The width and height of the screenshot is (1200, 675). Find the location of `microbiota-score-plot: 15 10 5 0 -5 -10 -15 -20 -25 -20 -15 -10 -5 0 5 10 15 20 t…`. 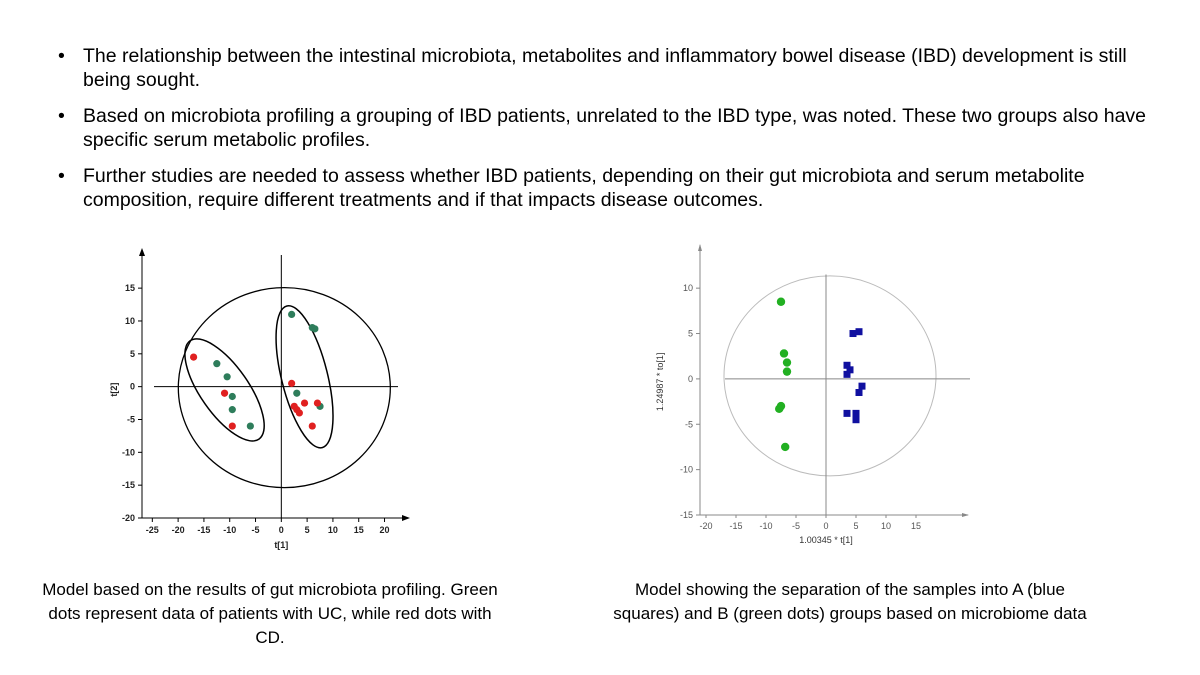

microbiota-score-plot: 15 10 5 0 -5 -10 -15 -20 -25 -20 -15 -10 -5 0 5 10 15 20 t… is located at coordinates (259, 399).